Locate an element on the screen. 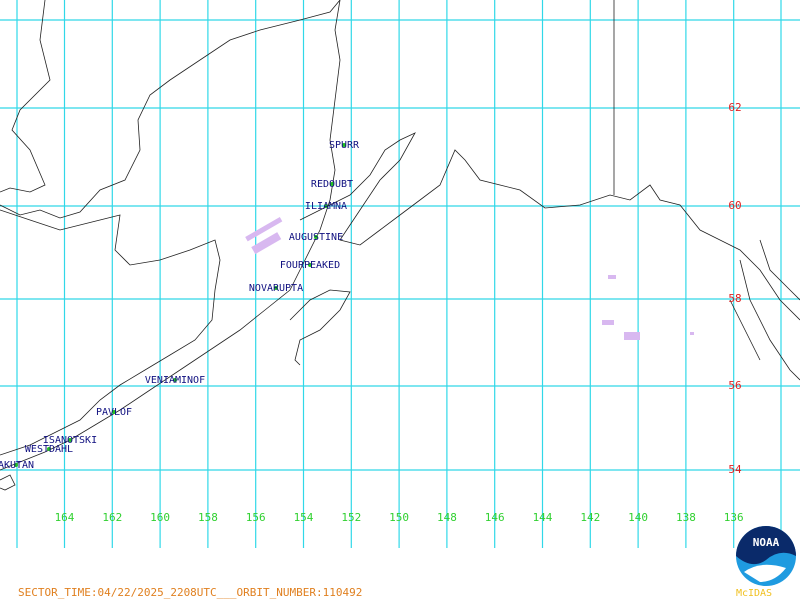 The image size is (800, 600). volcano-label: AKUTAN is located at coordinates (17, 465).